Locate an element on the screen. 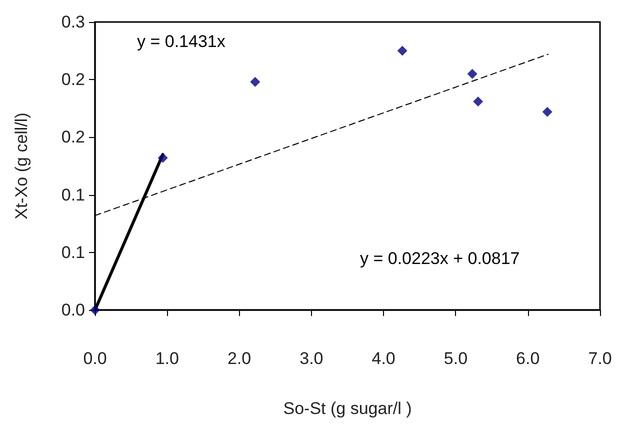  annotation: y = 0.0223x + 0.0817 is located at coordinates (440, 258).